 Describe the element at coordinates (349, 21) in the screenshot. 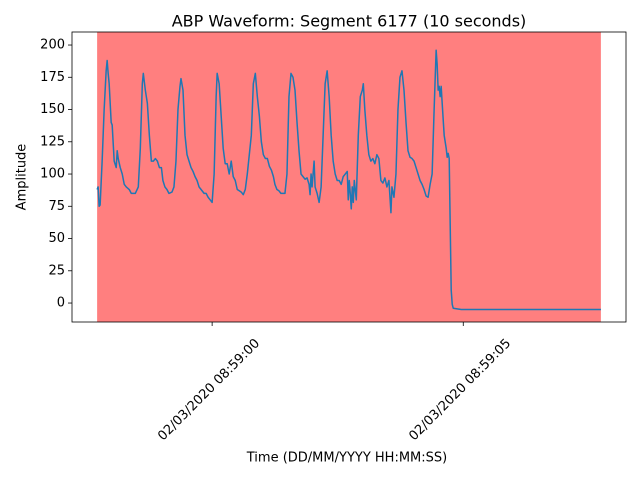

I see `chart-title: ABP Waveform: Segment 6177 (10 seconds)` at that location.